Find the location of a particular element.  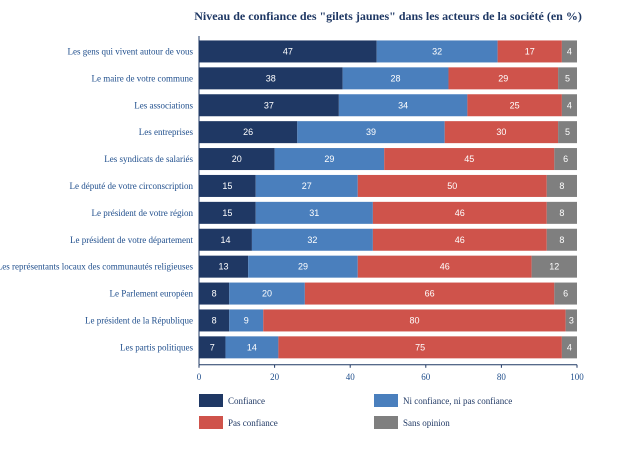

data-label: 7 is located at coordinates (212, 347).